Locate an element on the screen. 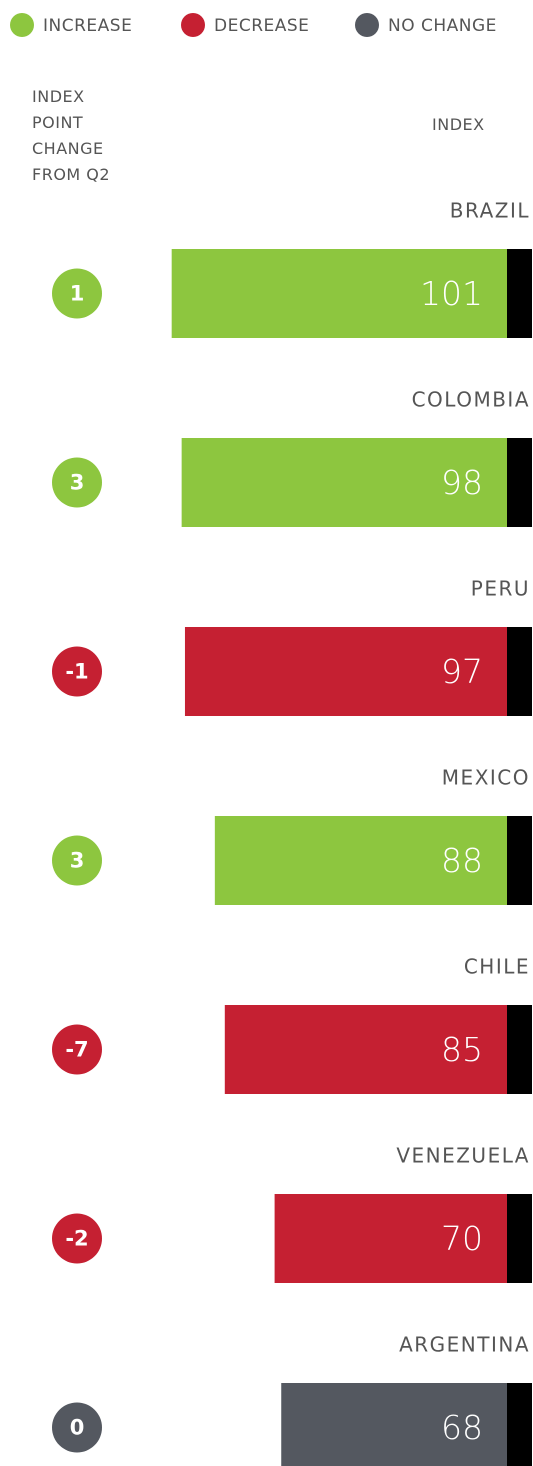 This screenshot has width=533, height=1466. value-label: 97 is located at coordinates (462, 671).